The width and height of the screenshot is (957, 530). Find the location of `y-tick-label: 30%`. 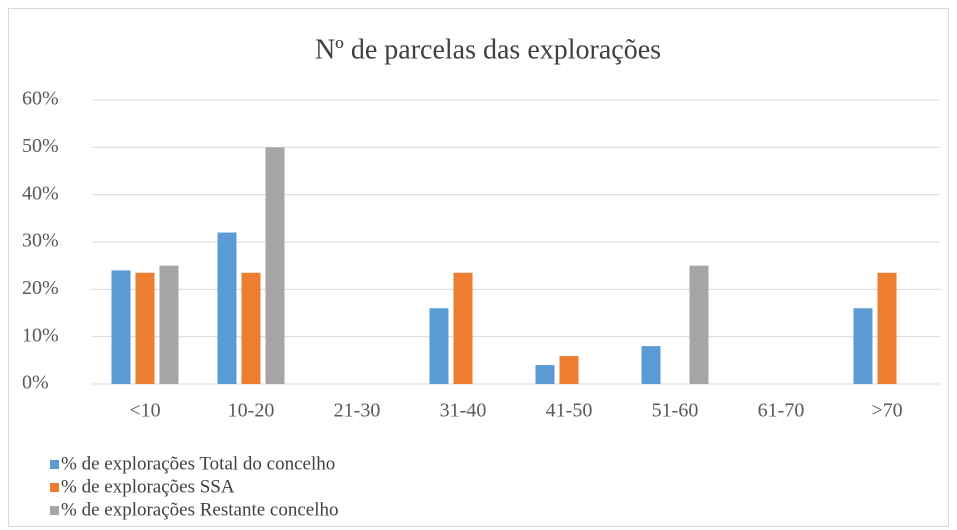

y-tick-label: 30% is located at coordinates (40, 241).